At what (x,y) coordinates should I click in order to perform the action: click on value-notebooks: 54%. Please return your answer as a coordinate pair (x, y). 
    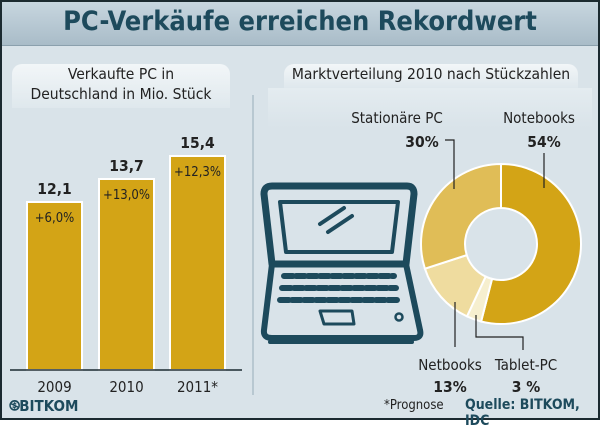
    Looking at the image, I should click on (543, 142).